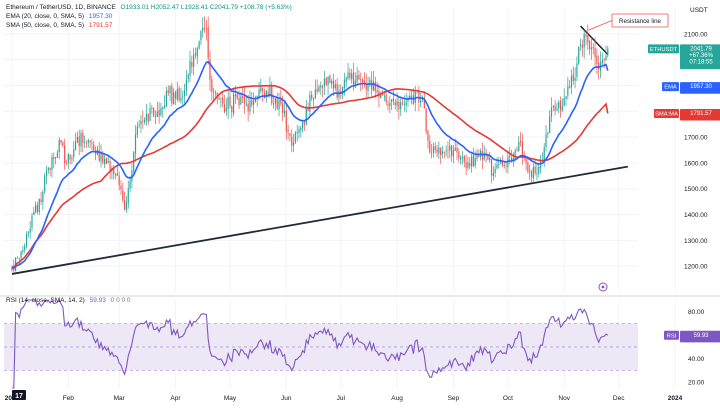 The width and height of the screenshot is (720, 414). What do you see at coordinates (696, 267) in the screenshot?
I see `price-tick-label: 1200.00` at bounding box center [696, 267].